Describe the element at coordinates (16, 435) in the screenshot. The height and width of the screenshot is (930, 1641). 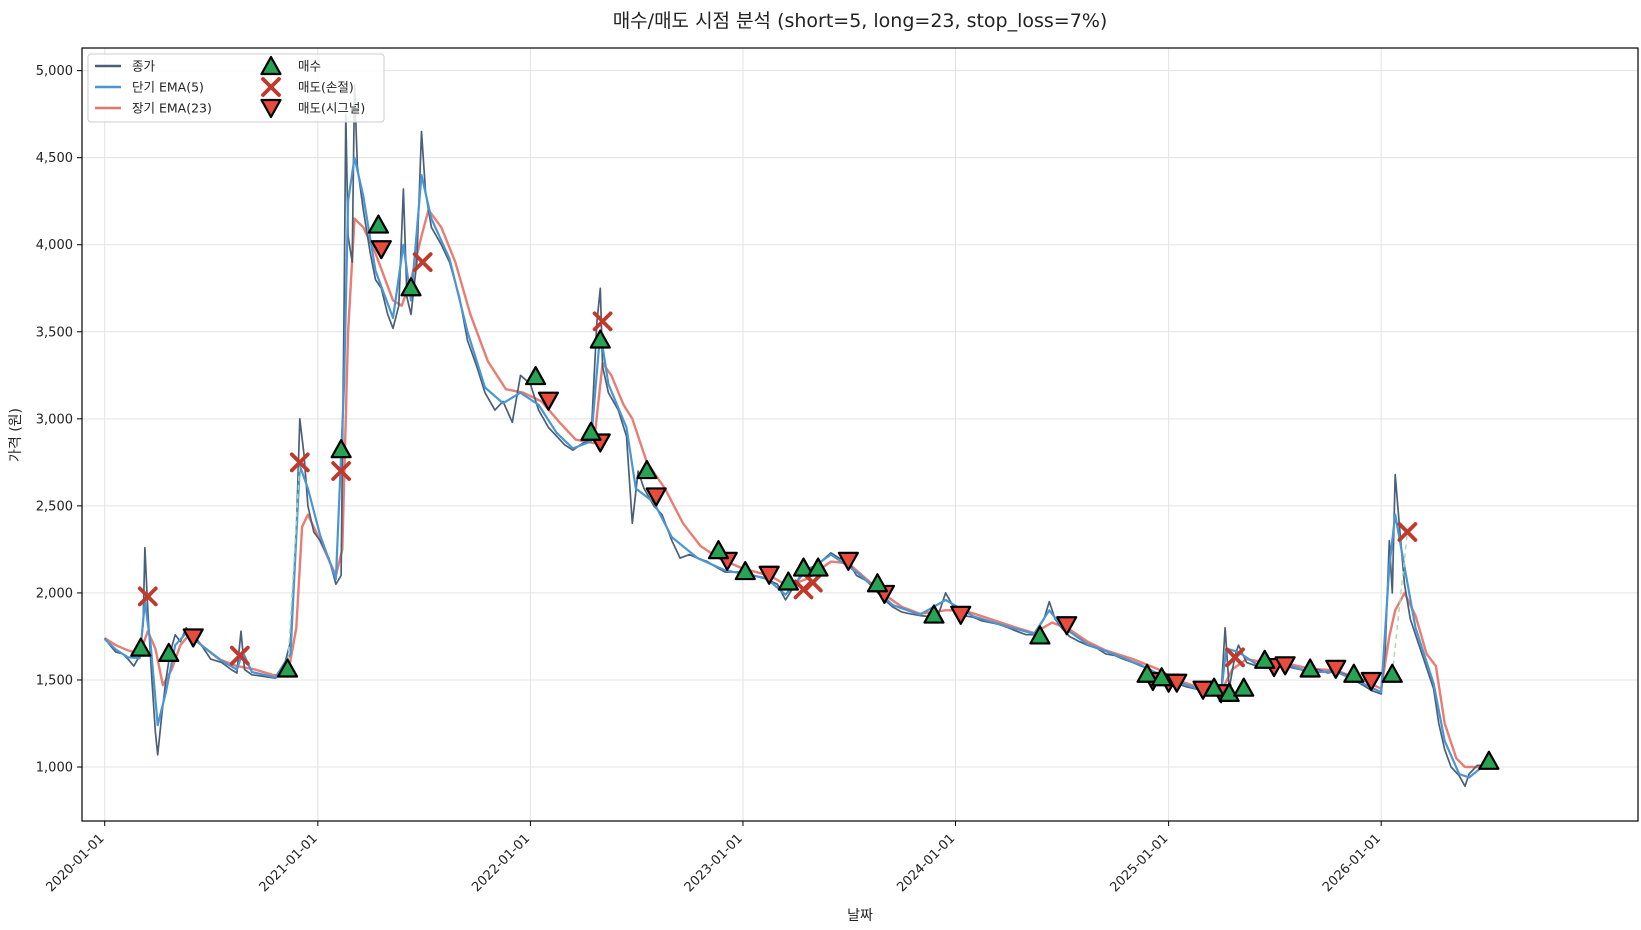
I see `y-axis-label: 가격 (원)` at that location.